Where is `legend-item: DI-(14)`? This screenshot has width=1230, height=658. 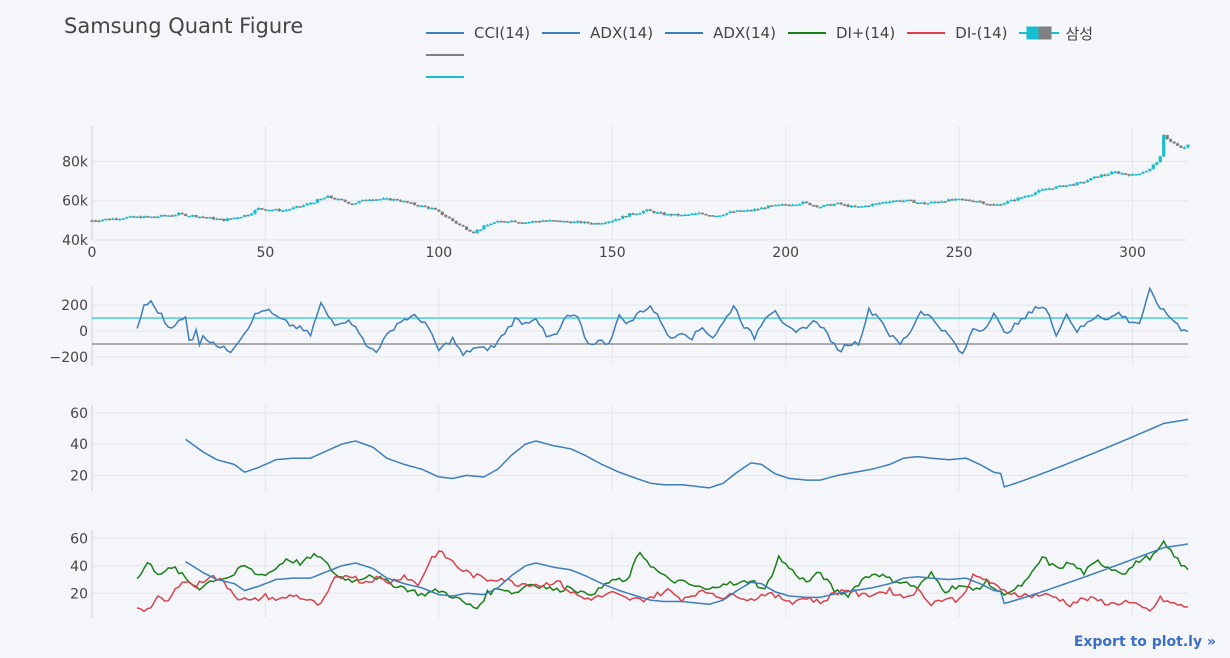 legend-item: DI-(14) is located at coordinates (957, 33).